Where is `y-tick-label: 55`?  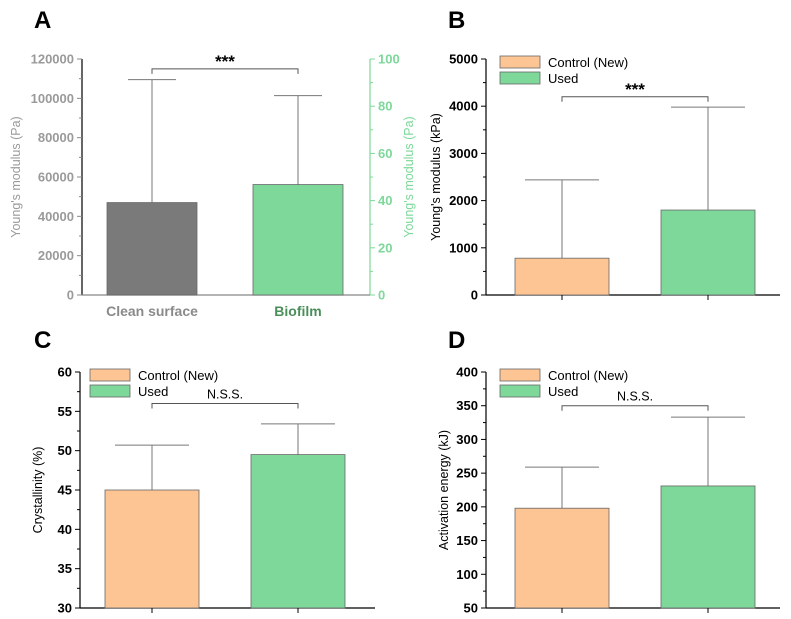
y-tick-label: 55 is located at coordinates (65, 411).